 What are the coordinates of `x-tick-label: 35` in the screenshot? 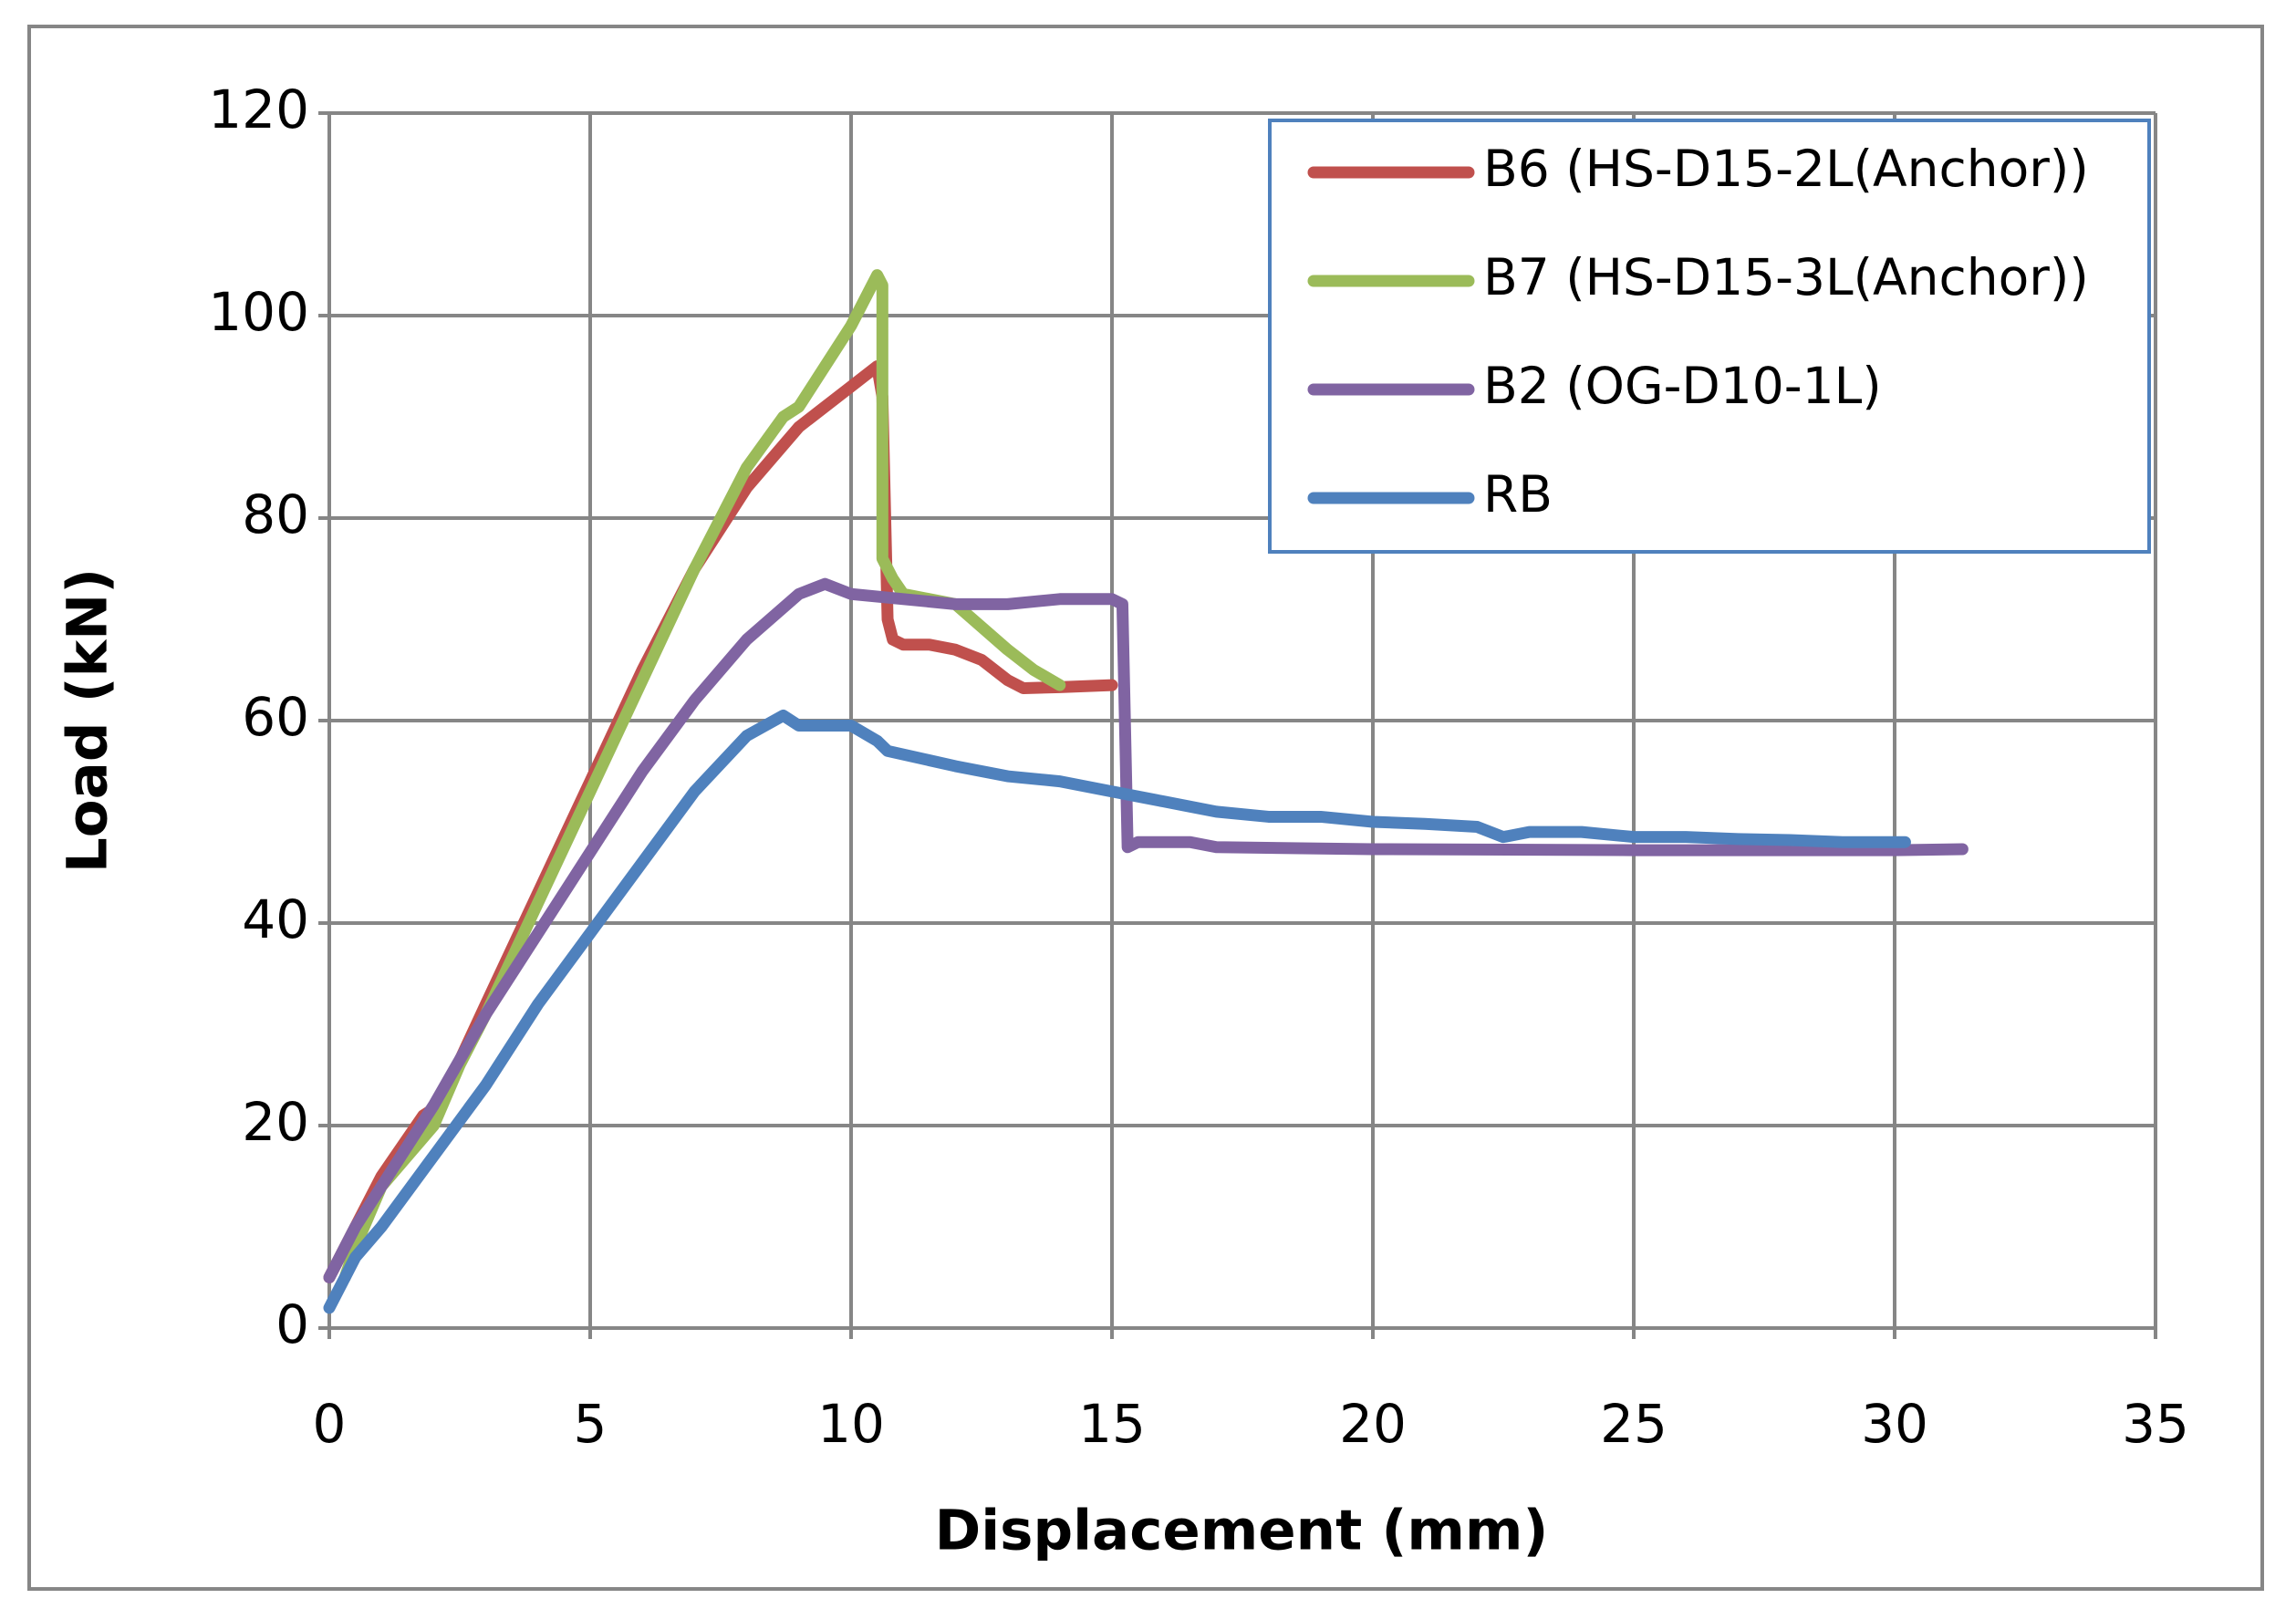 It's located at (2155, 1424).